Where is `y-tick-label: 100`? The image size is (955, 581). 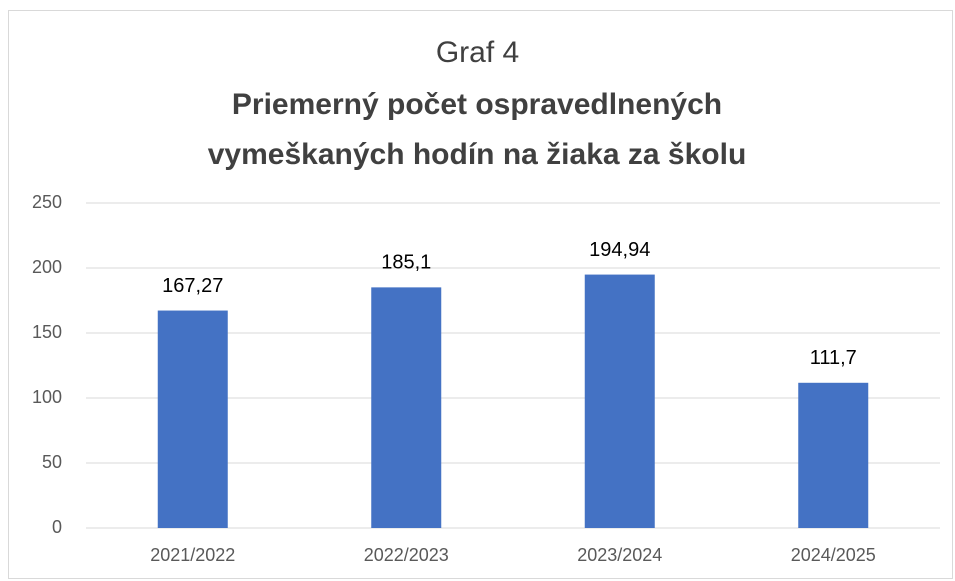
y-tick-label: 100 is located at coordinates (47, 397).